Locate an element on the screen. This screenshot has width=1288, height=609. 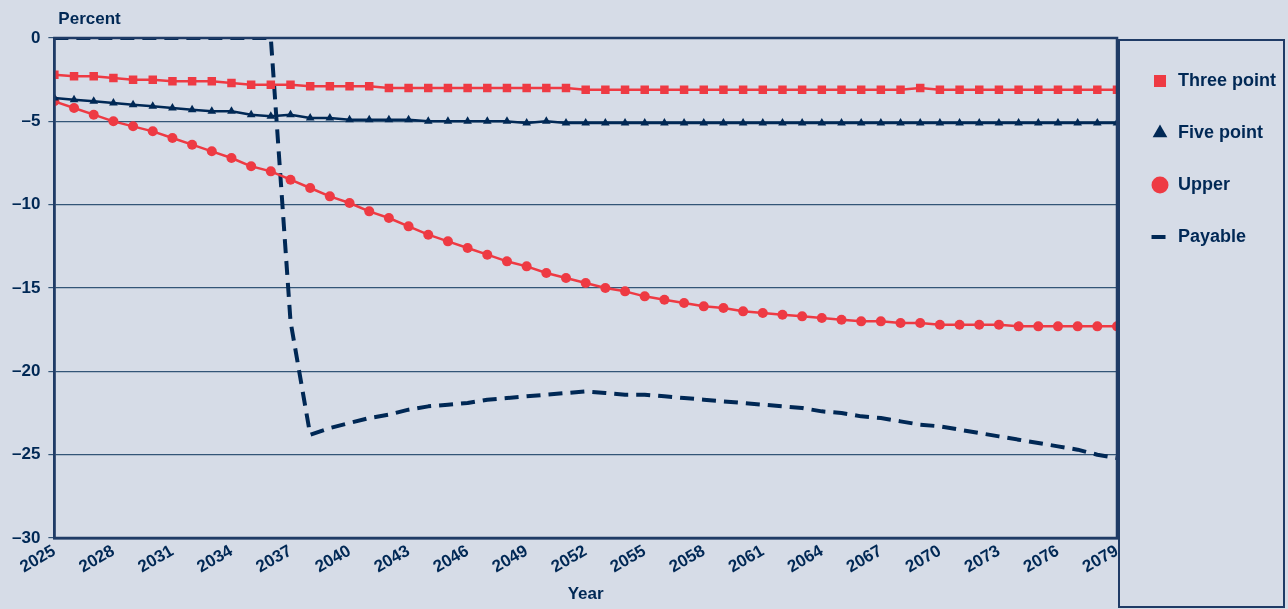
x-tick-label: 2070 is located at coordinates (923, 558).